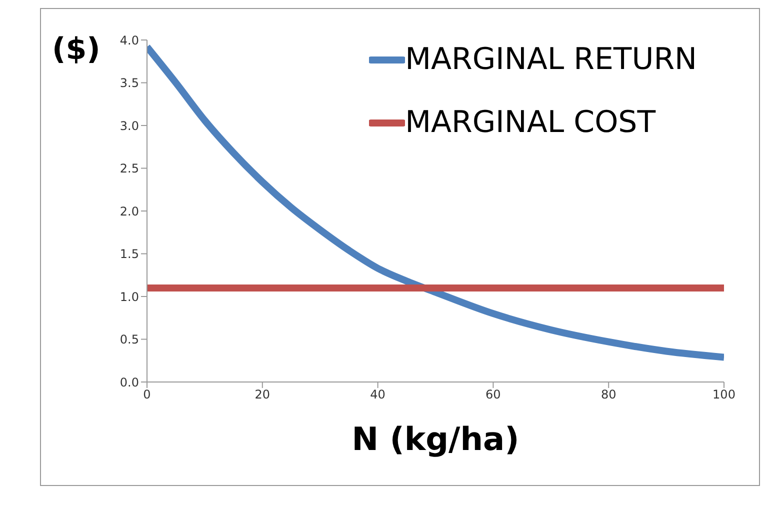  What do you see at coordinates (378, 395) in the screenshot?
I see `x-tick-label: 40` at bounding box center [378, 395].